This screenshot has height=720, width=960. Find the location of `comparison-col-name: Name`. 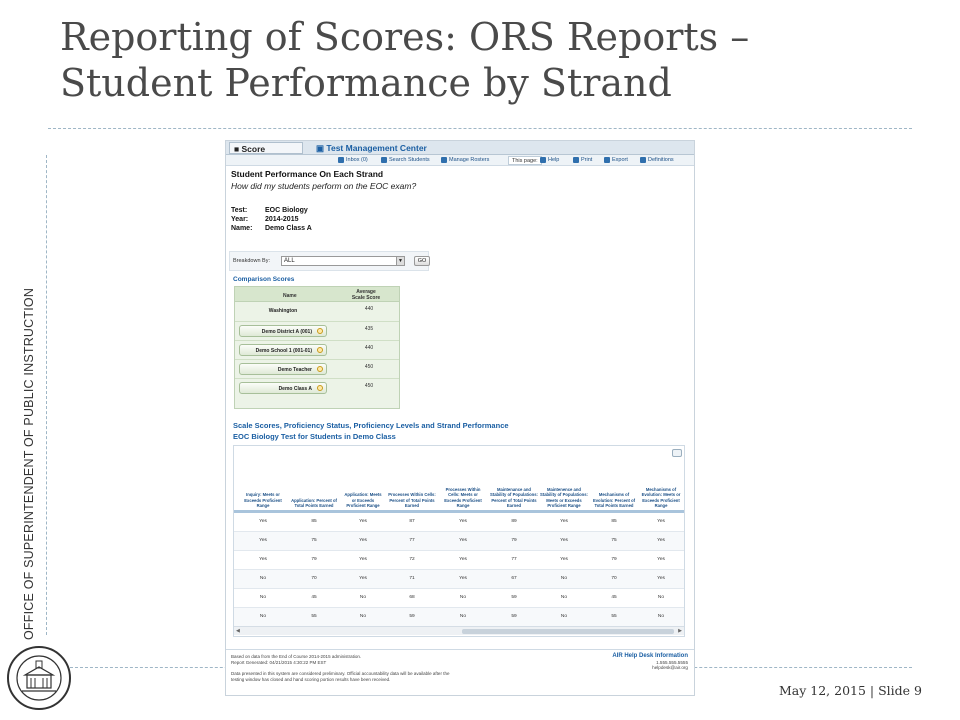

comparison-col-name: Name is located at coordinates (290, 296).